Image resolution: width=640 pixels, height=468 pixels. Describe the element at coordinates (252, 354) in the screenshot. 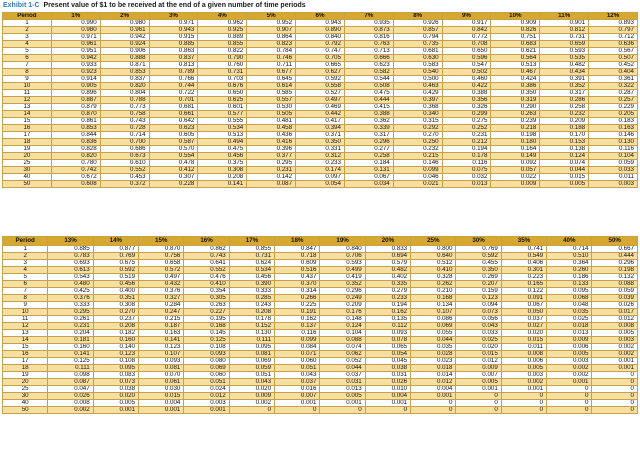

I see `pv-factor-cell: 0.081` at that location.